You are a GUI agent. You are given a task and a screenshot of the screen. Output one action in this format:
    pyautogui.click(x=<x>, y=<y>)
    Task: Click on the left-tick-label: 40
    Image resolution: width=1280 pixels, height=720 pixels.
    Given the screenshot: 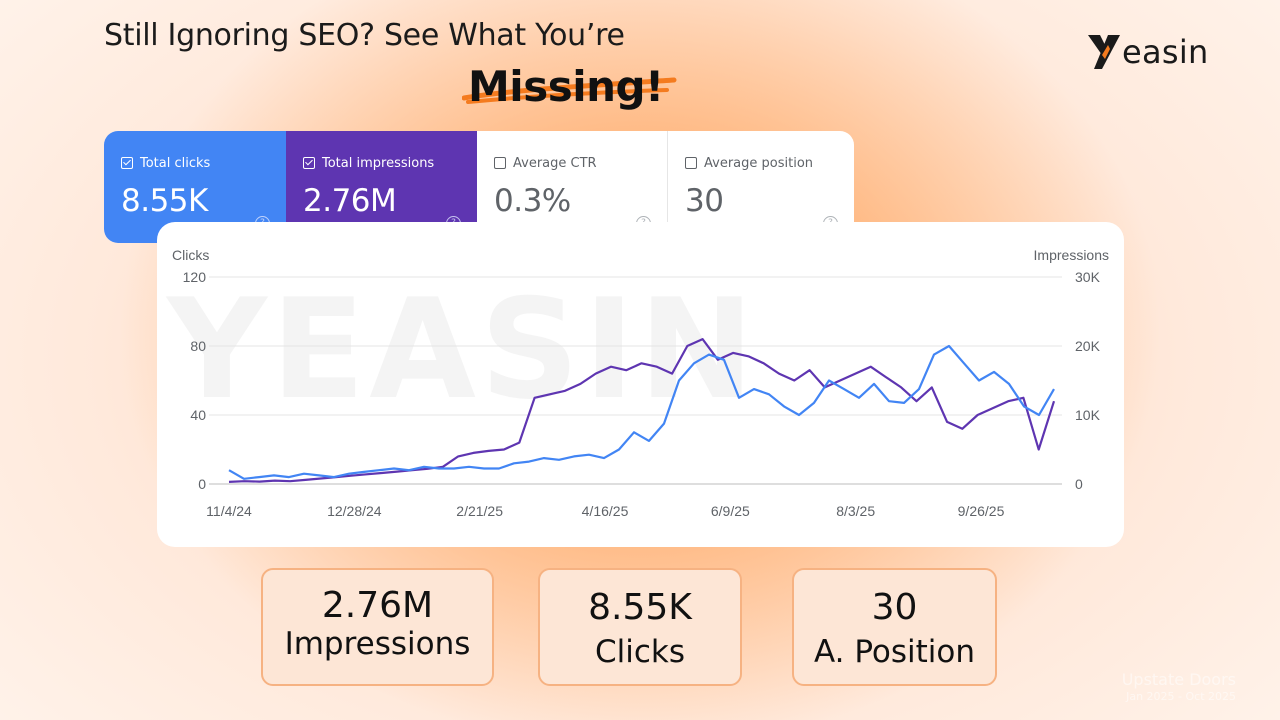 What is the action you would take?
    pyautogui.click(x=198, y=415)
    